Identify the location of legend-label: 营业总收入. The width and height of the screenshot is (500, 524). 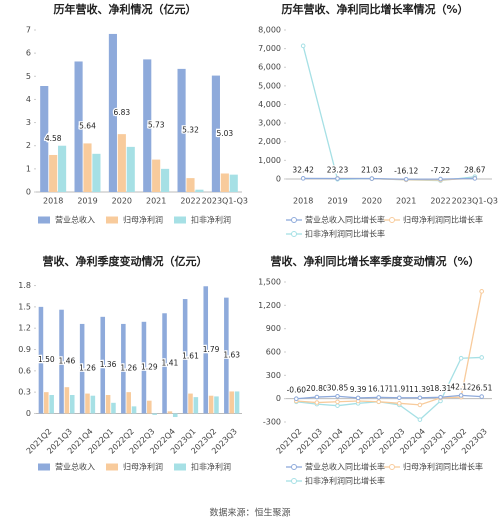
(75, 220).